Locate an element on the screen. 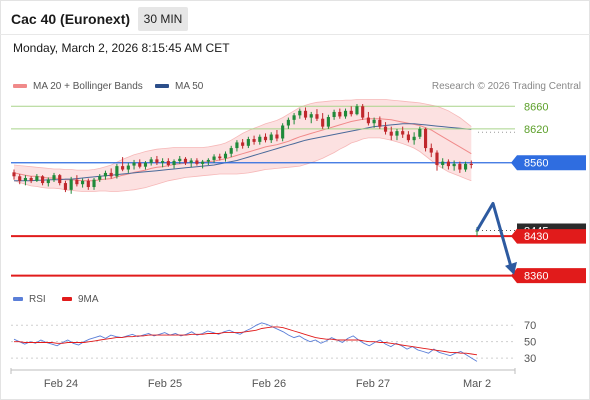 The width and height of the screenshot is (590, 400). forecast-arrow-line is located at coordinates (494, 234).